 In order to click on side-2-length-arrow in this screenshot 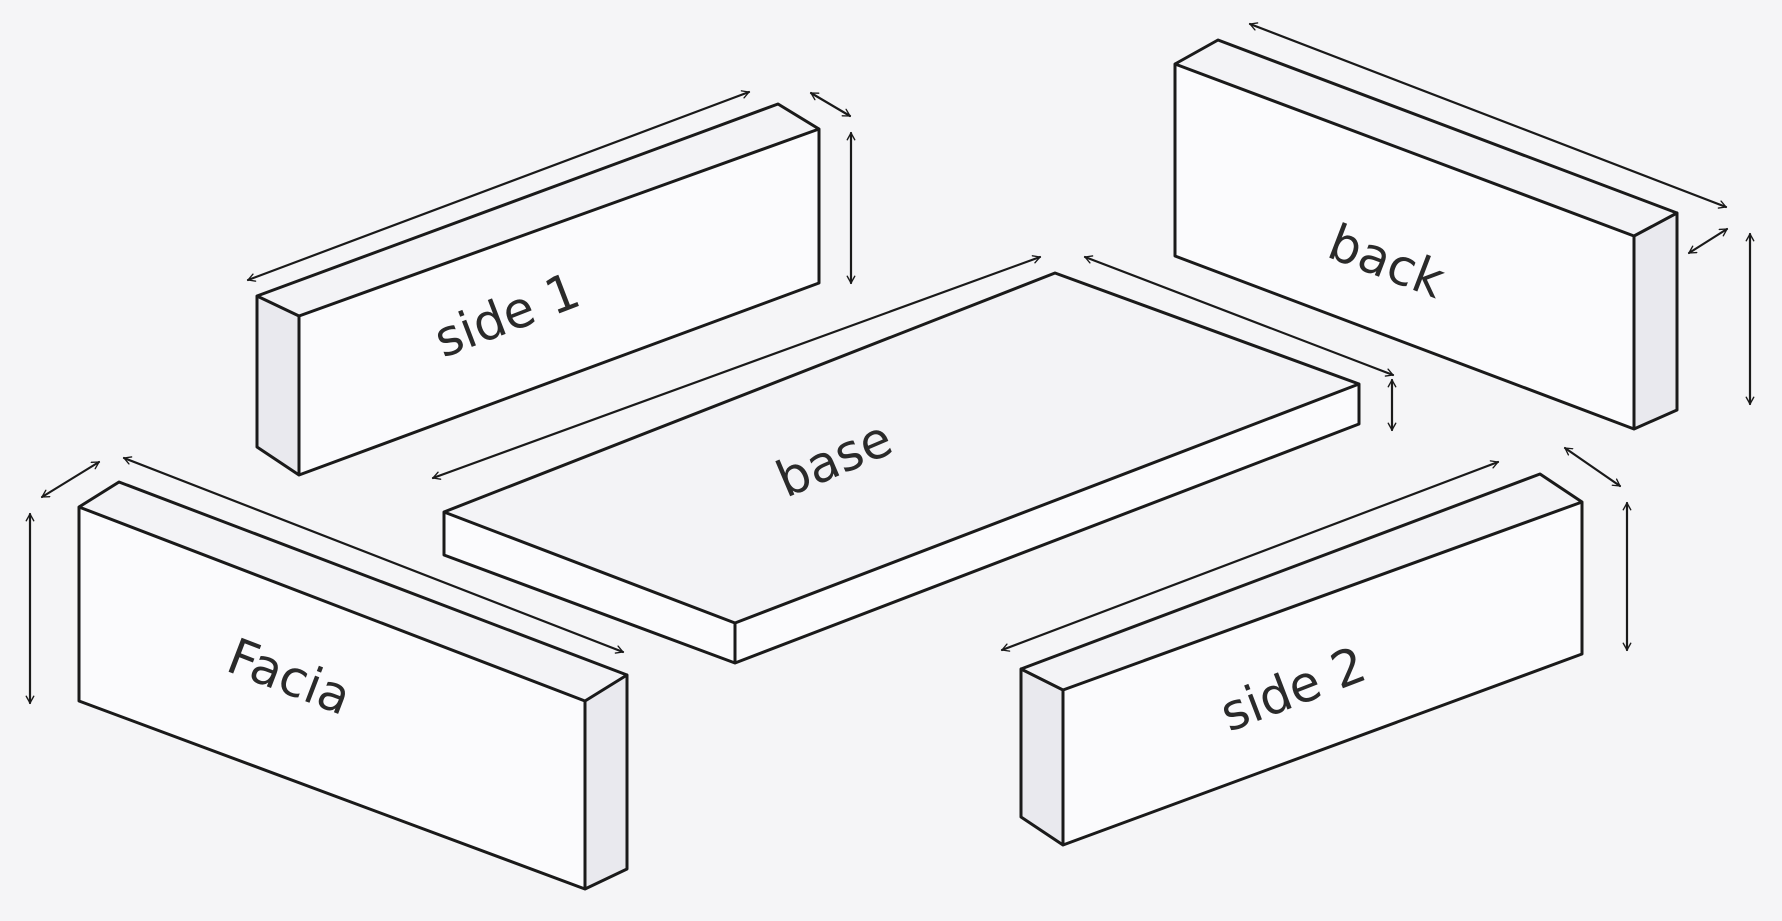, I will do `click(1250, 556)`.